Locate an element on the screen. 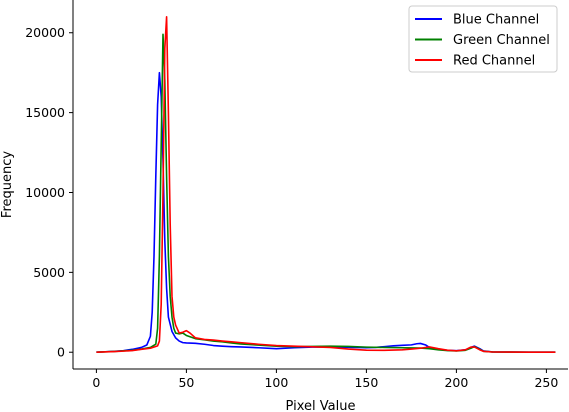 Image resolution: width=569 pixels, height=412 pixels. legend-label: Red Channel is located at coordinates (494, 61).